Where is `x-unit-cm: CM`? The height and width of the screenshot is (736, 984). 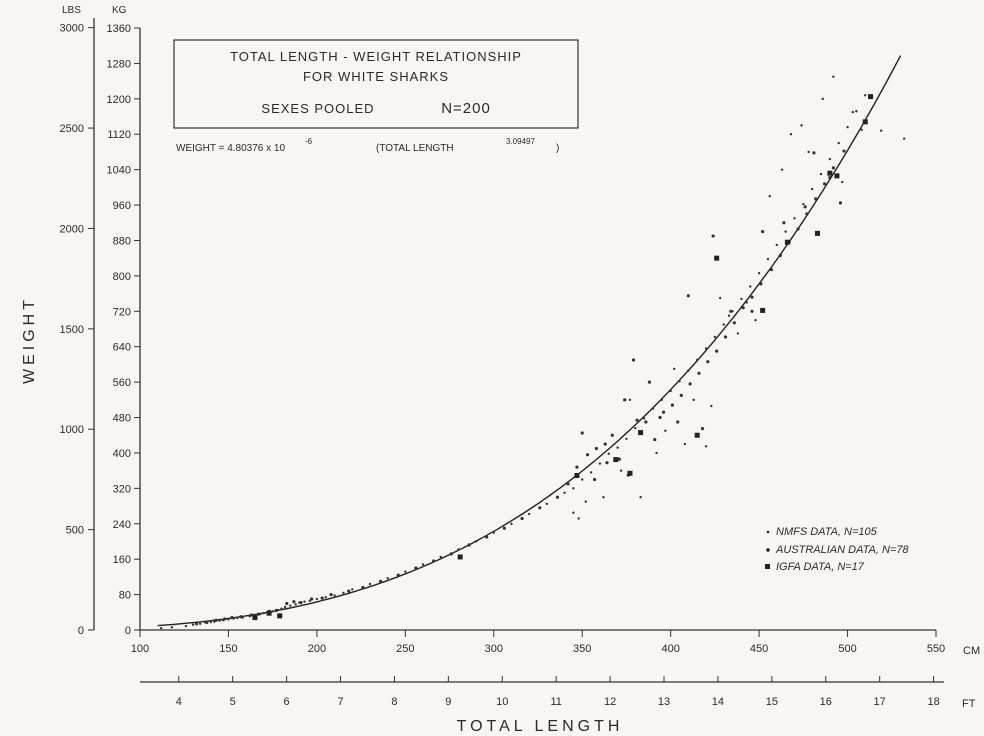 x-unit-cm: CM is located at coordinates (971, 651).